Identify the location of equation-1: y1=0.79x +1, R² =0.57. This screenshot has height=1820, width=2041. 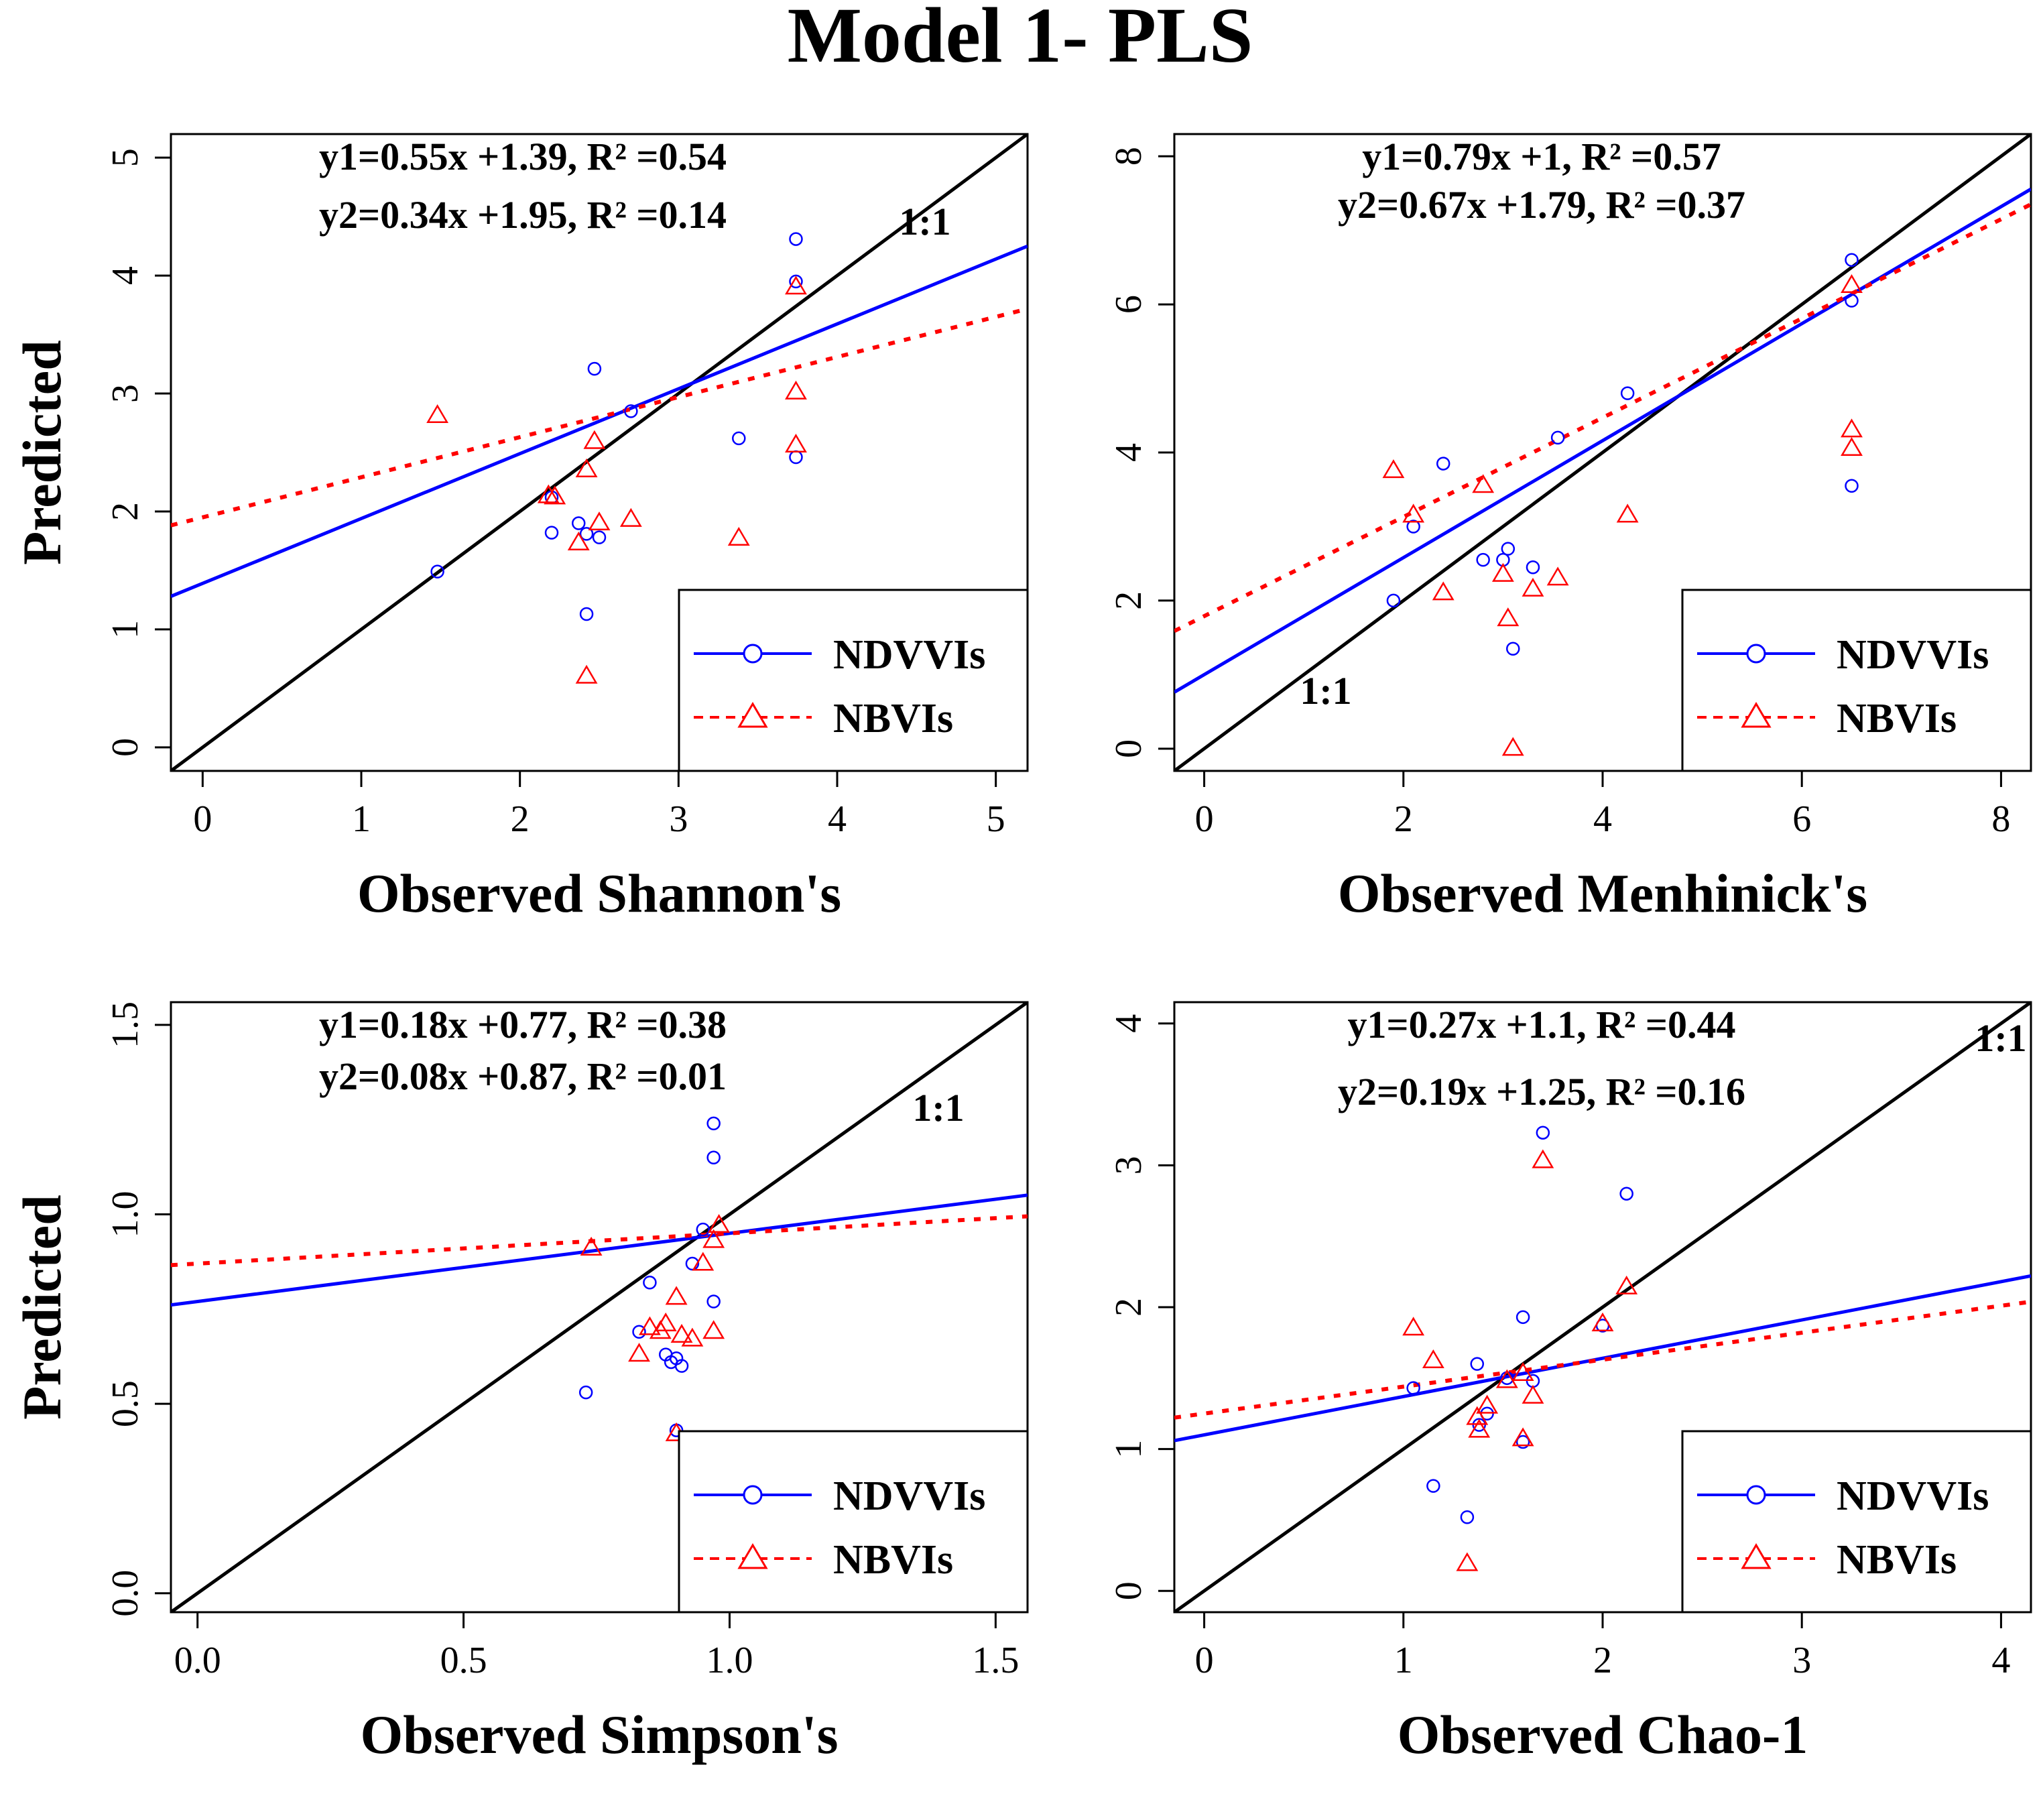
(1541, 156).